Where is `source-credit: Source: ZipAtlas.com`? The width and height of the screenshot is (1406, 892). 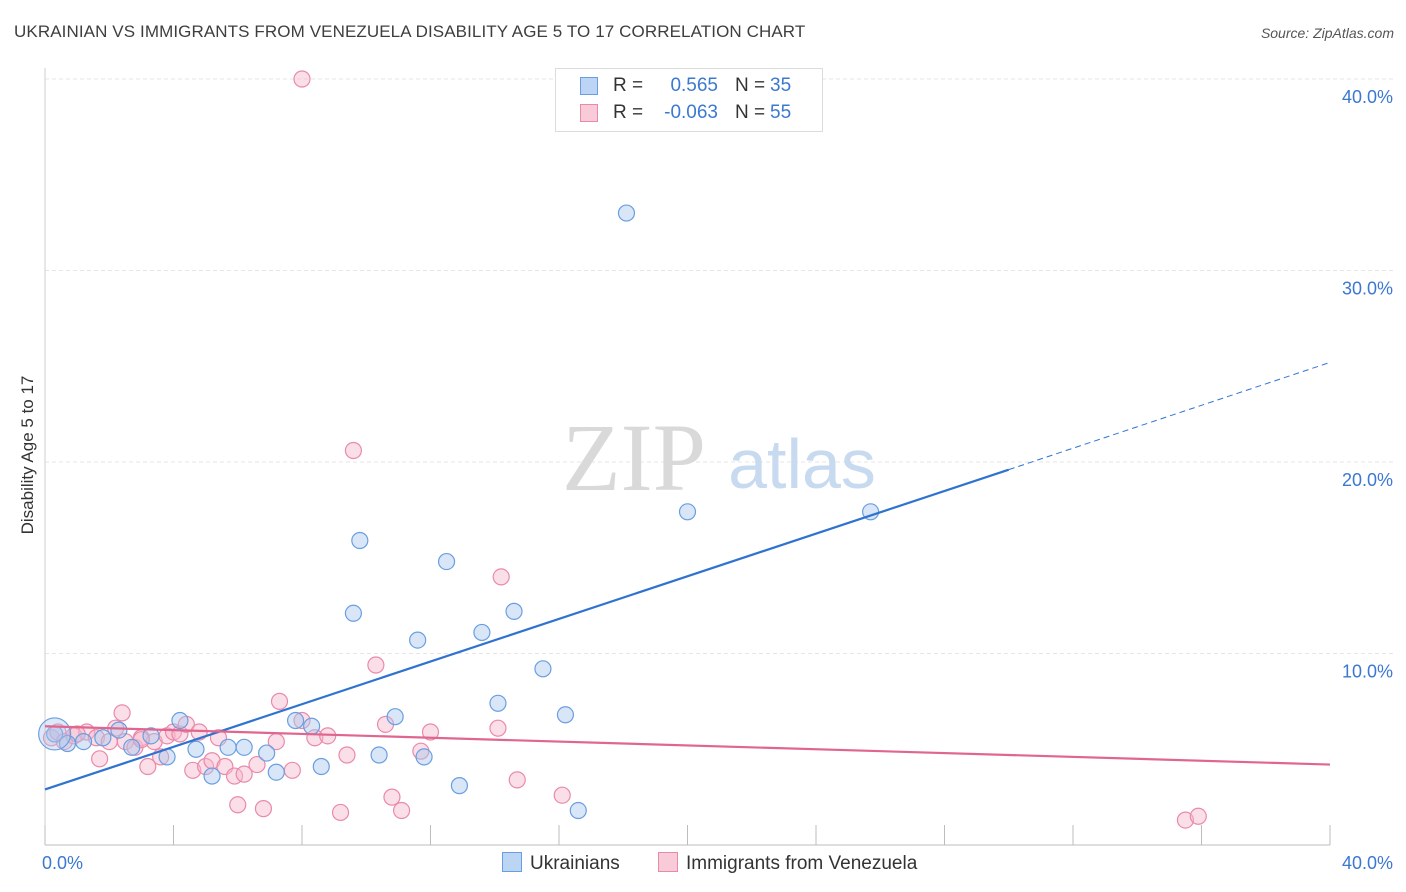
source-credit: Source: ZipAtlas.com is located at coordinates (1327, 33).